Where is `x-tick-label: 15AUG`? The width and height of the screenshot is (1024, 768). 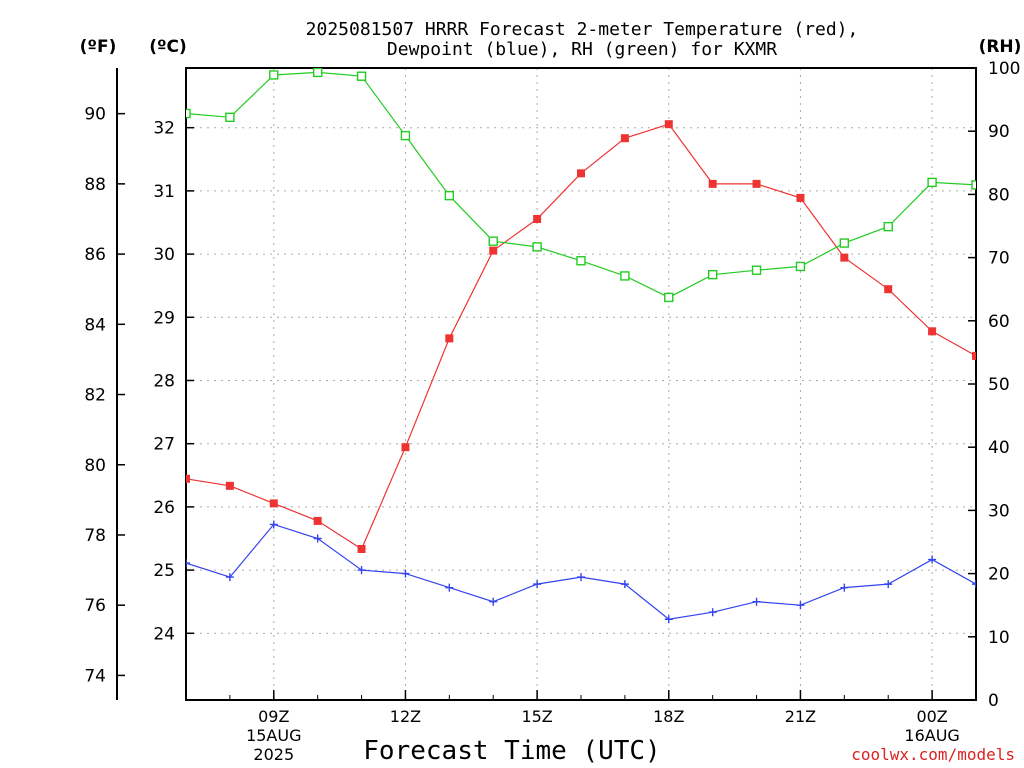 x-tick-label: 15AUG is located at coordinates (273, 735).